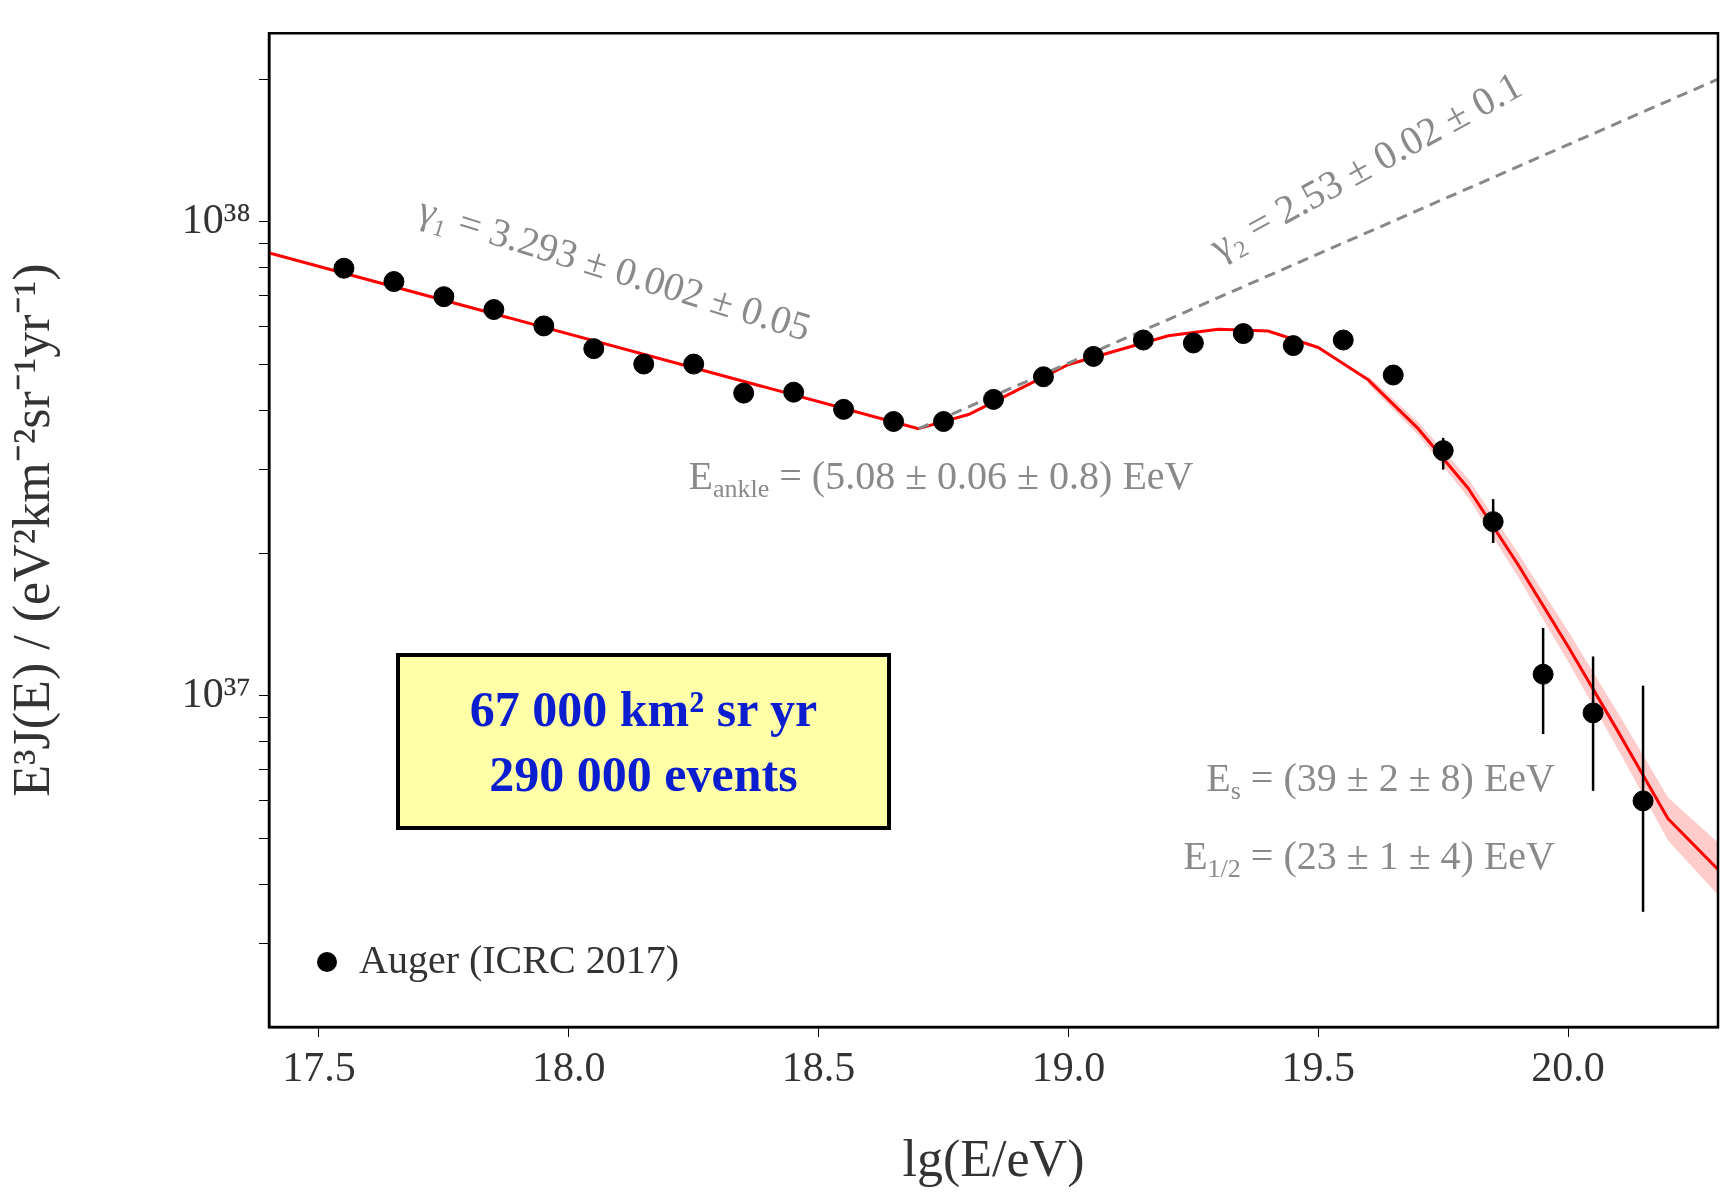 This screenshot has height=1198, width=1736. What do you see at coordinates (1318, 1067) in the screenshot?
I see `x-tick-label: 19.5` at bounding box center [1318, 1067].